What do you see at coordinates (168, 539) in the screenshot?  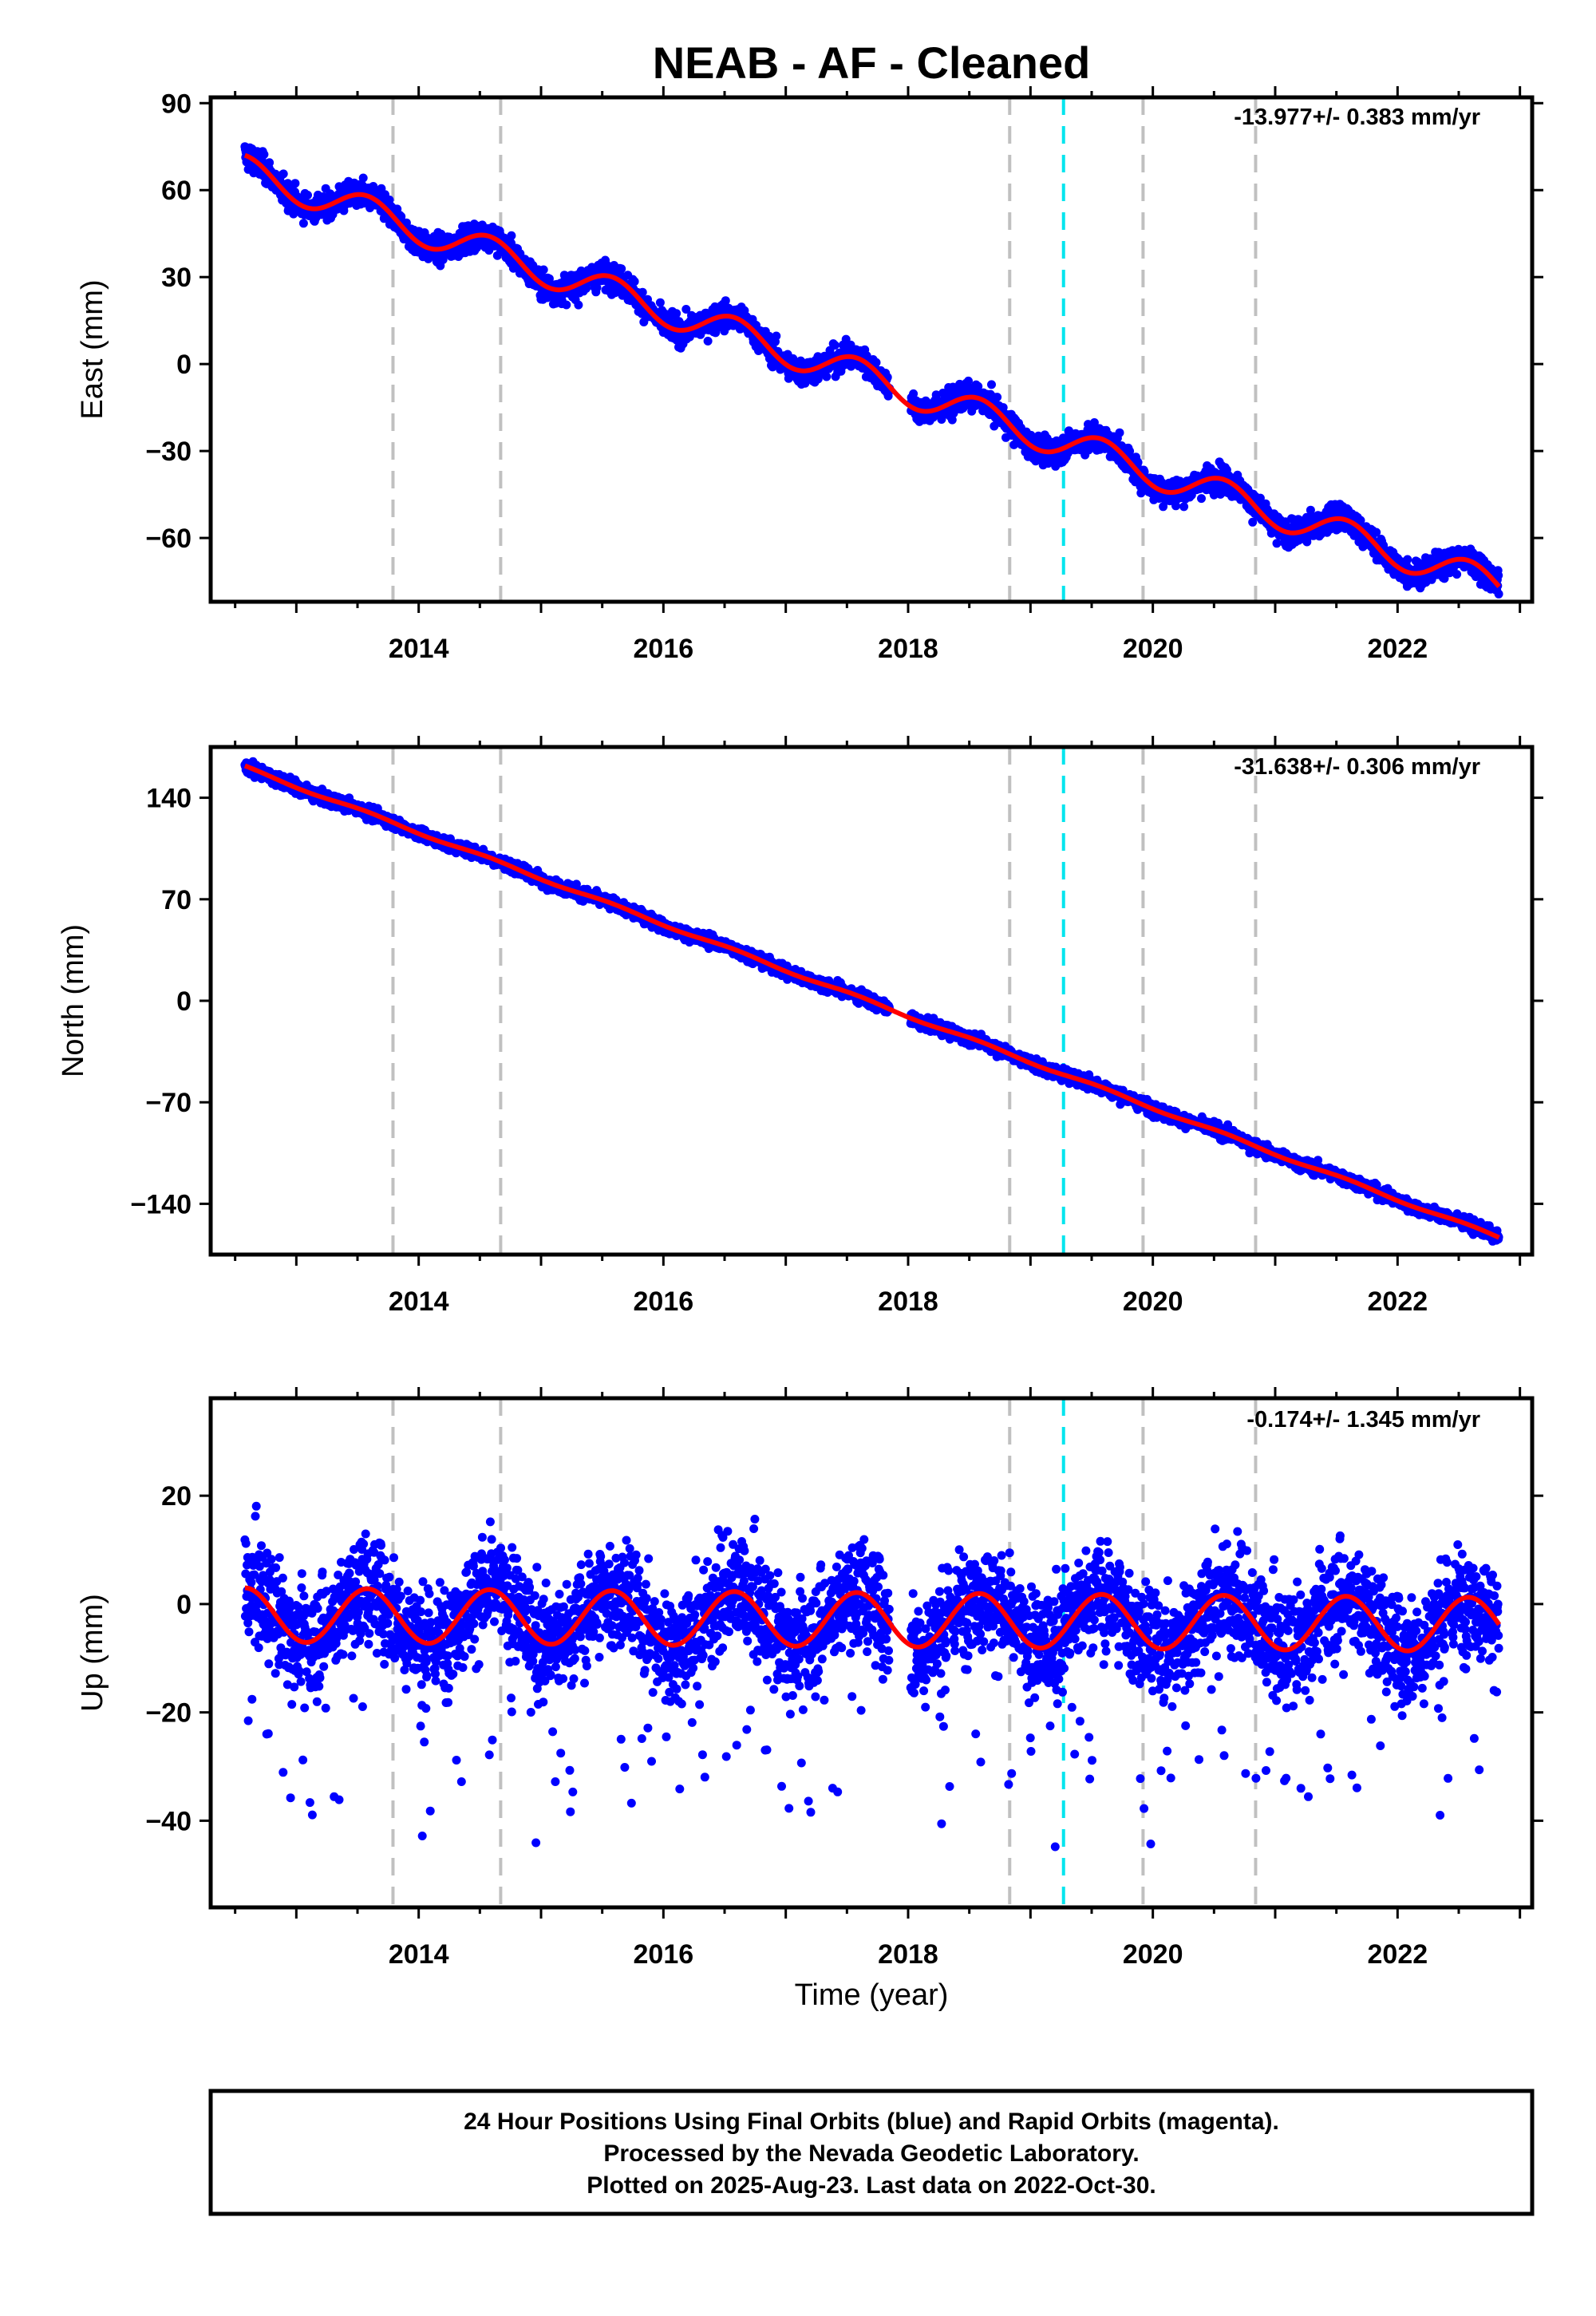 I see `east-y-tick-label: −60` at bounding box center [168, 539].